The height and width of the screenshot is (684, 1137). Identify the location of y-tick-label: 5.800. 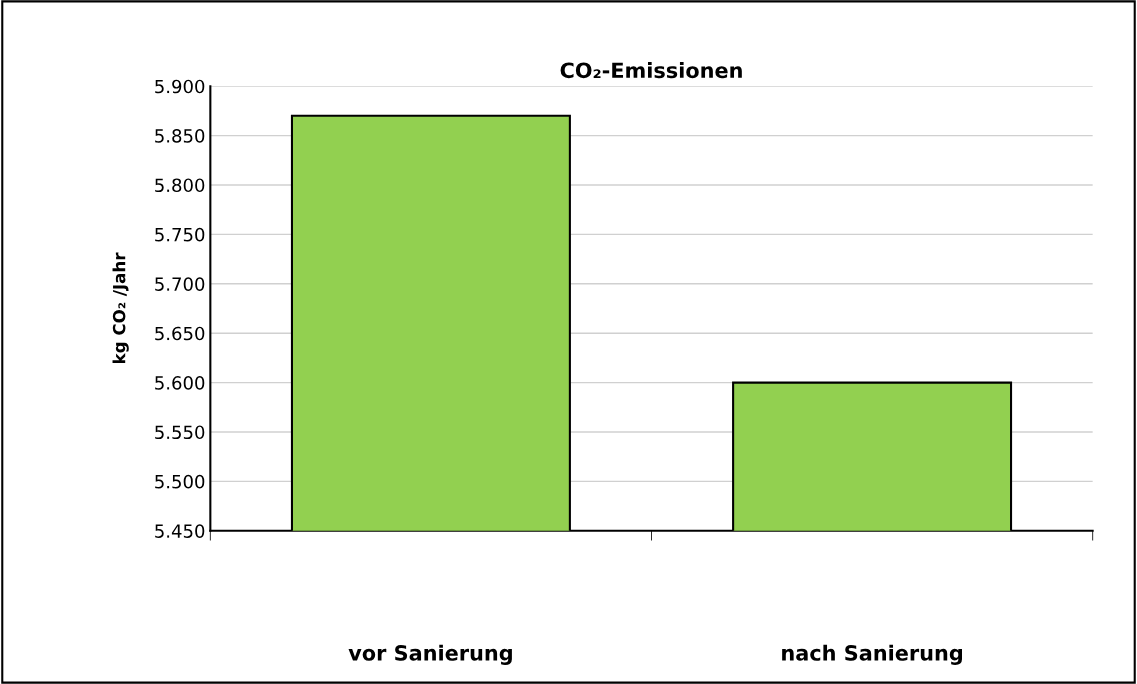
(180, 185).